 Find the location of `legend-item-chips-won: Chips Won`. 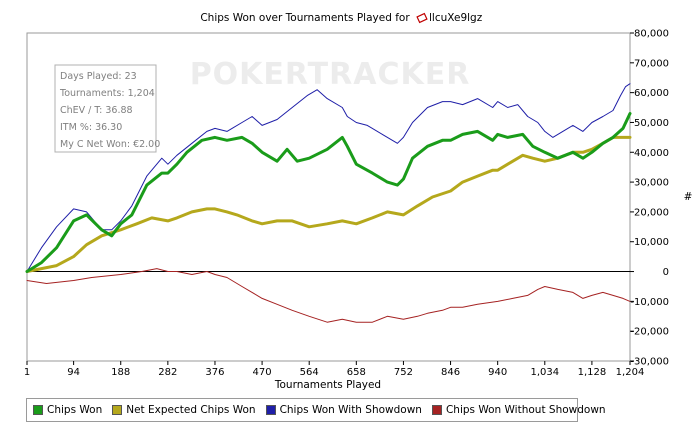

legend-item-chips-won: Chips Won is located at coordinates (67, 410).